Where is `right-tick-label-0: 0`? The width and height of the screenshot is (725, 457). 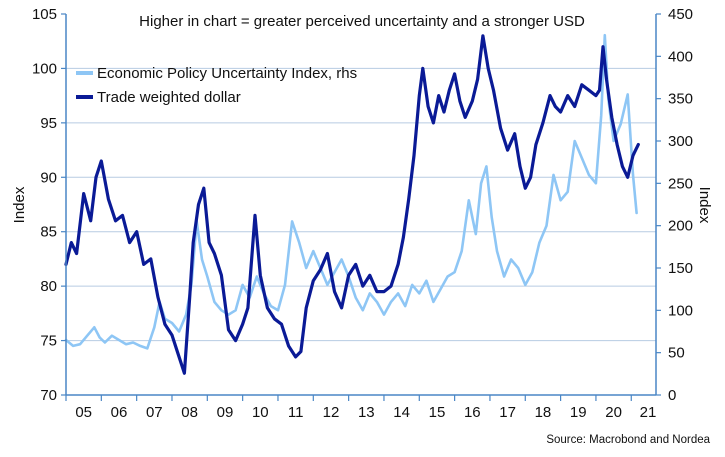 right-tick-label-0: 0 is located at coordinates (672, 395).